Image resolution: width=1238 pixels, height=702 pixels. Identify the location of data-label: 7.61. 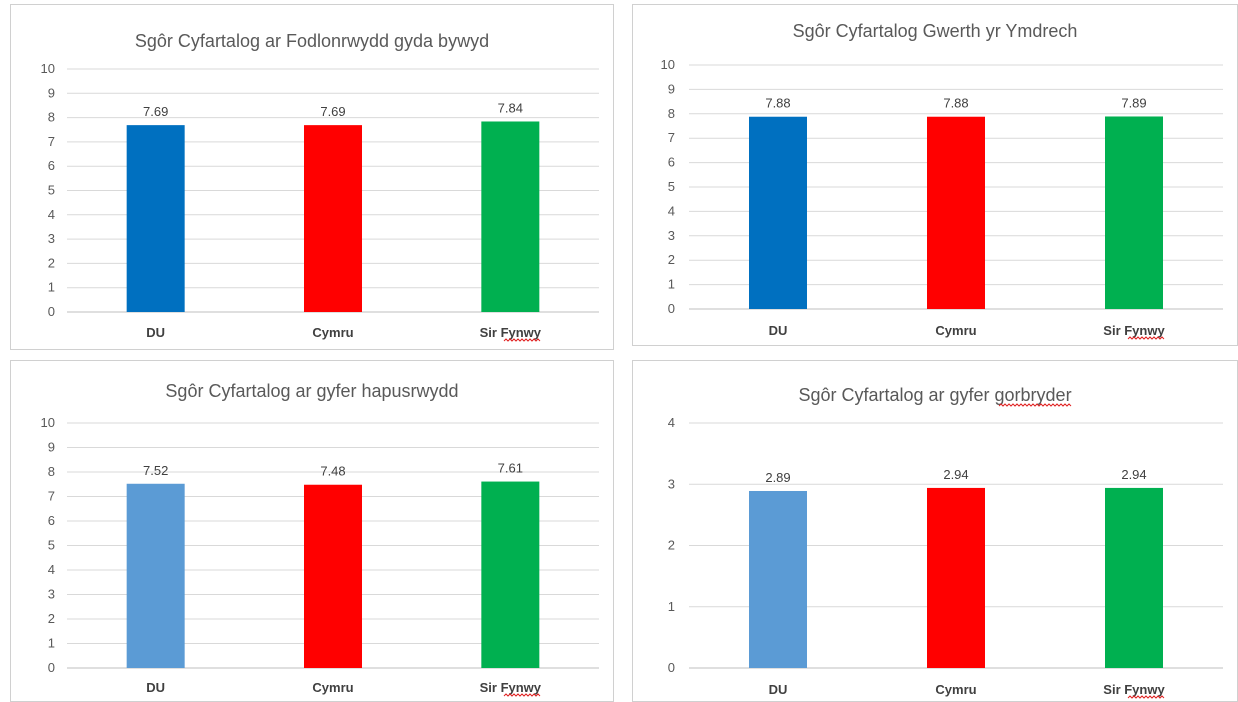
(510, 468).